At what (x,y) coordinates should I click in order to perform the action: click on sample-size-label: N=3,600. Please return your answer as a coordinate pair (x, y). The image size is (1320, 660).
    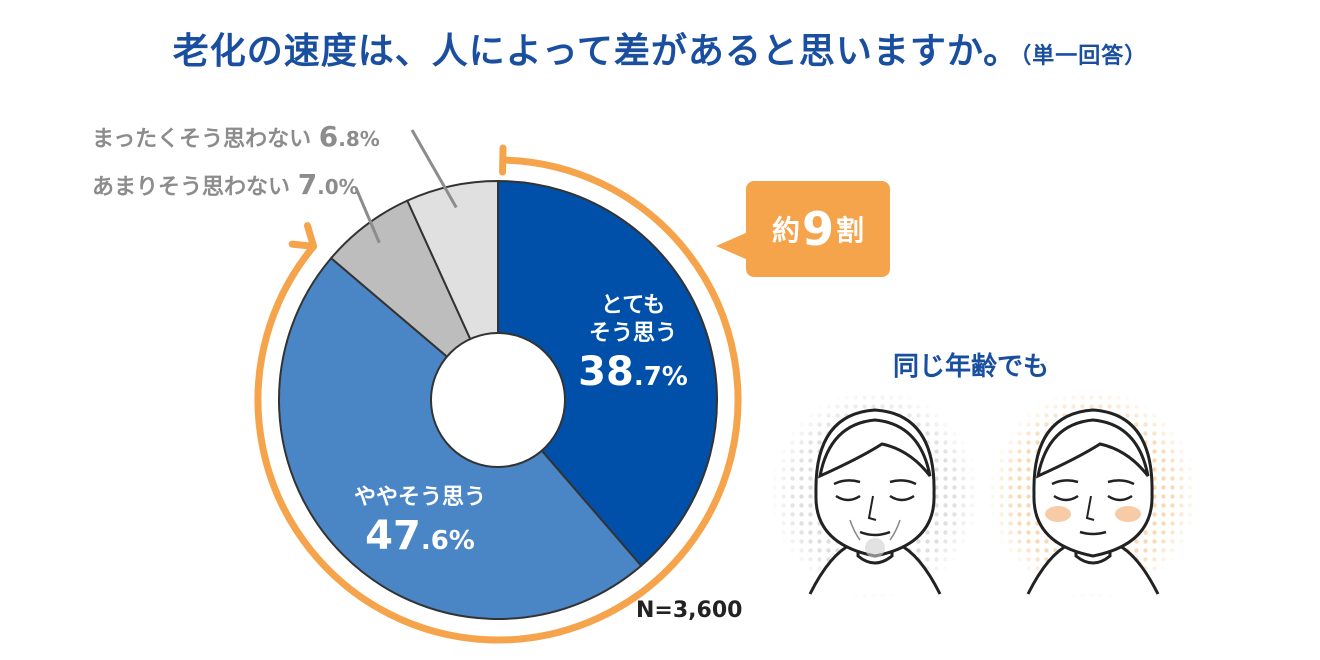
    Looking at the image, I should click on (689, 610).